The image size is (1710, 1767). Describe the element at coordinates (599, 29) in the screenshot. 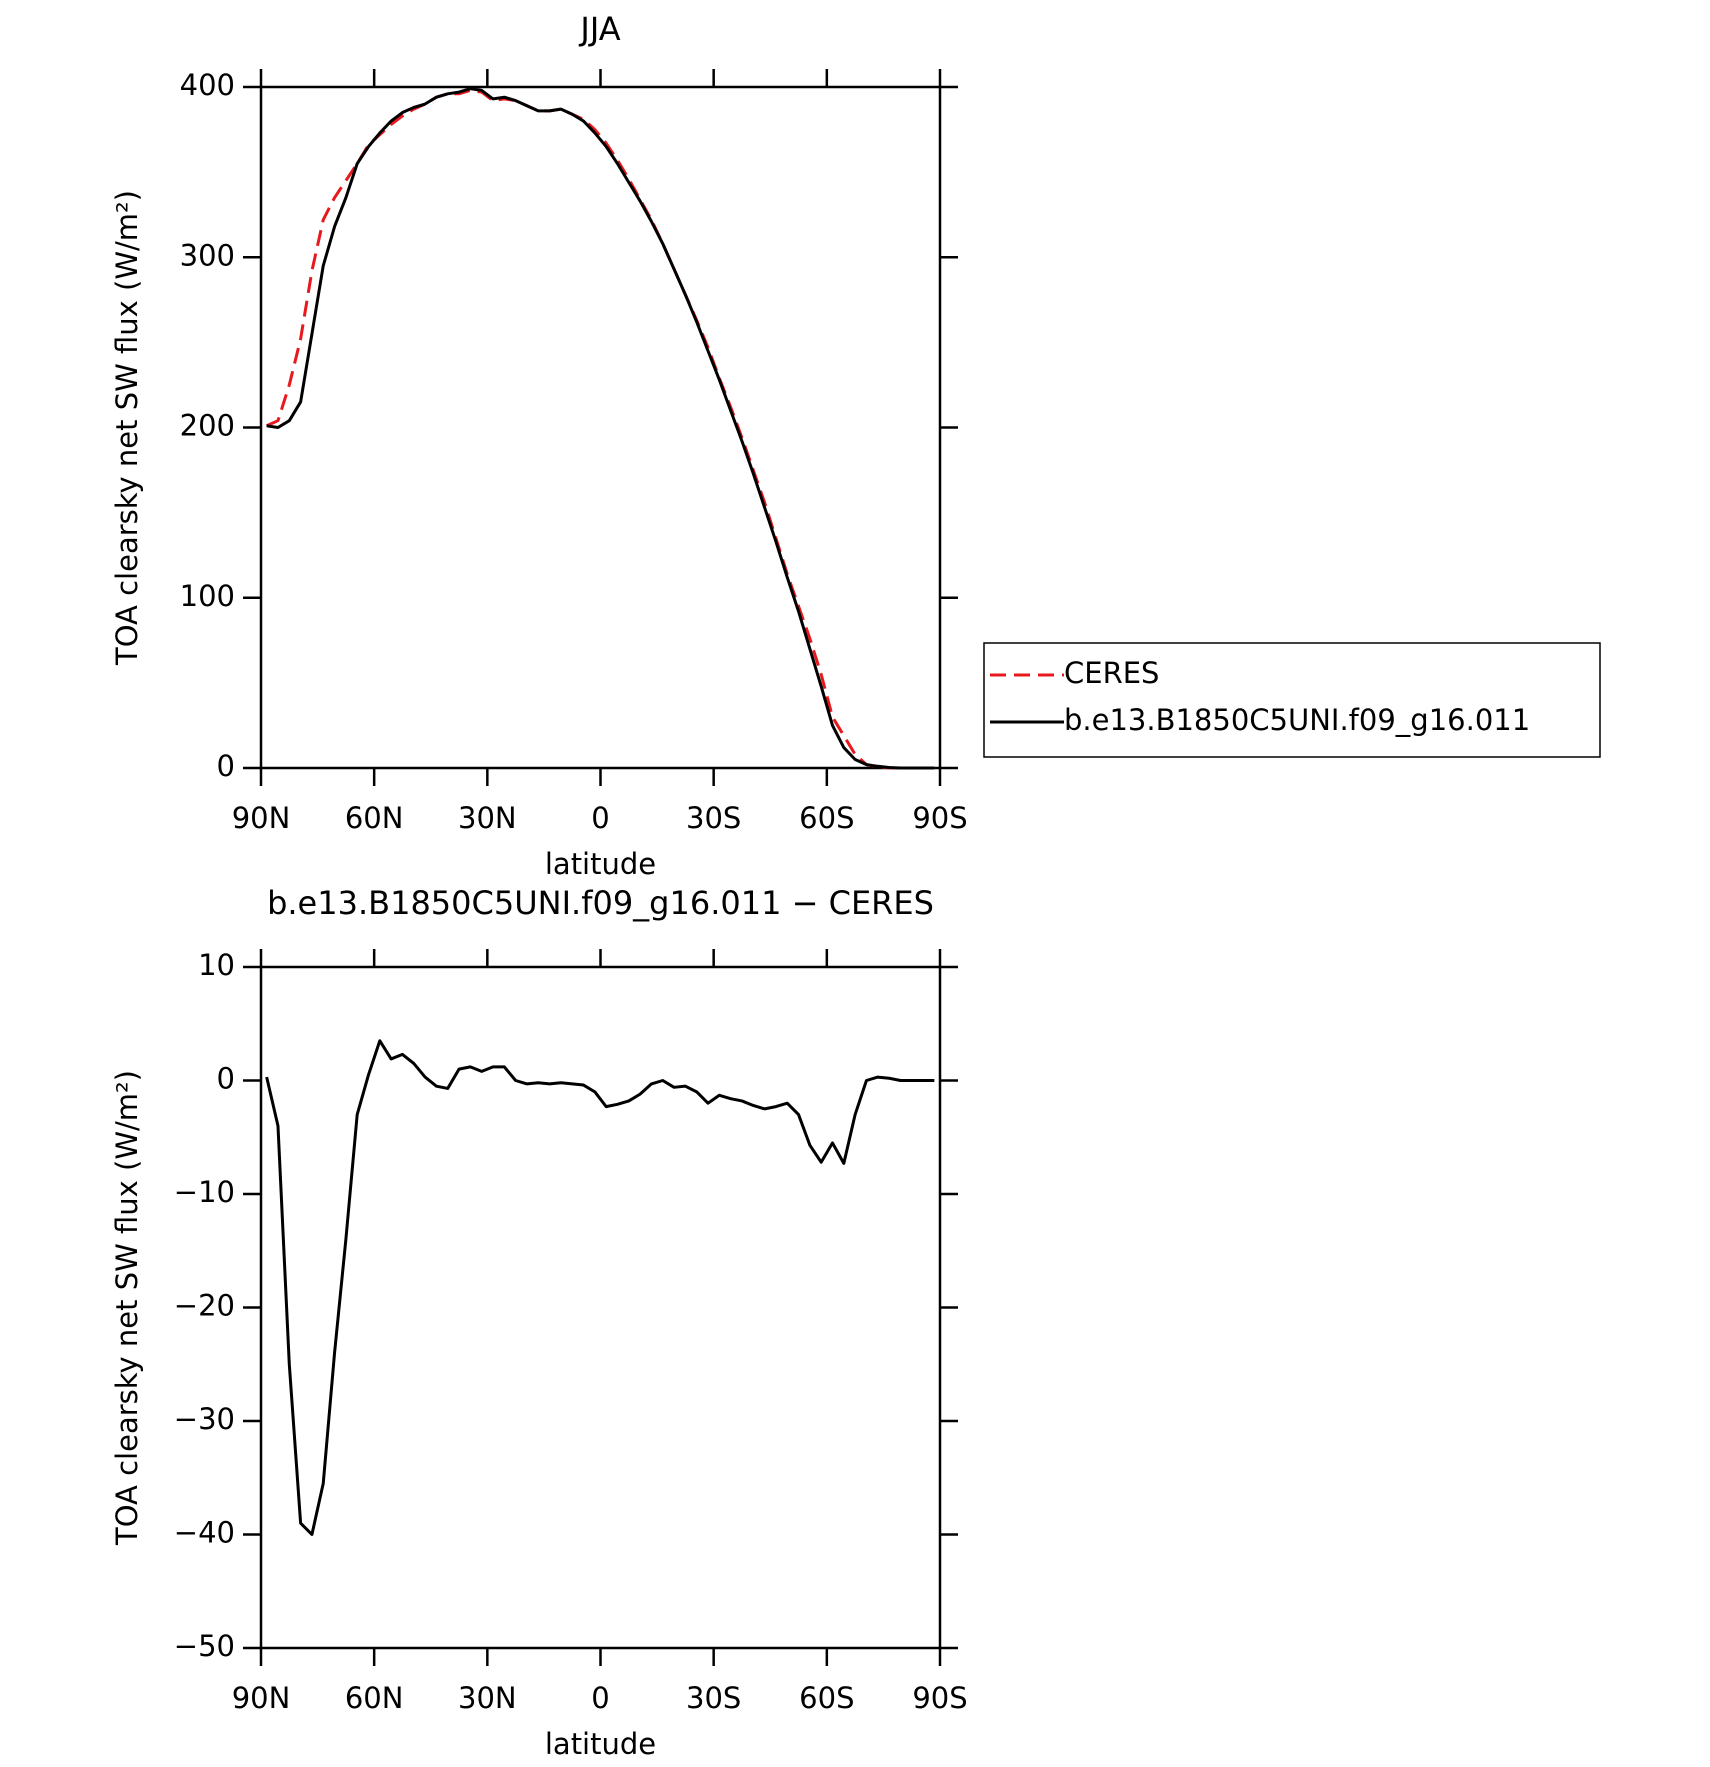

I see `chart-title: JJA` at that location.